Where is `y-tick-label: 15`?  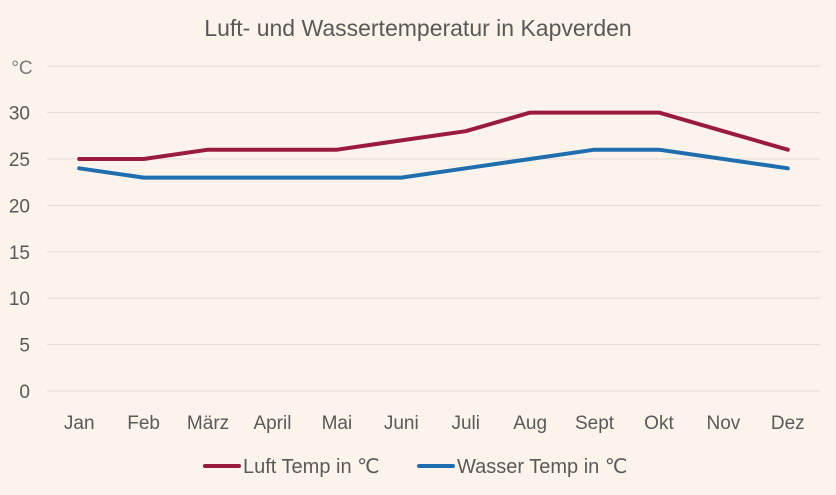 y-tick-label: 15 is located at coordinates (19, 253).